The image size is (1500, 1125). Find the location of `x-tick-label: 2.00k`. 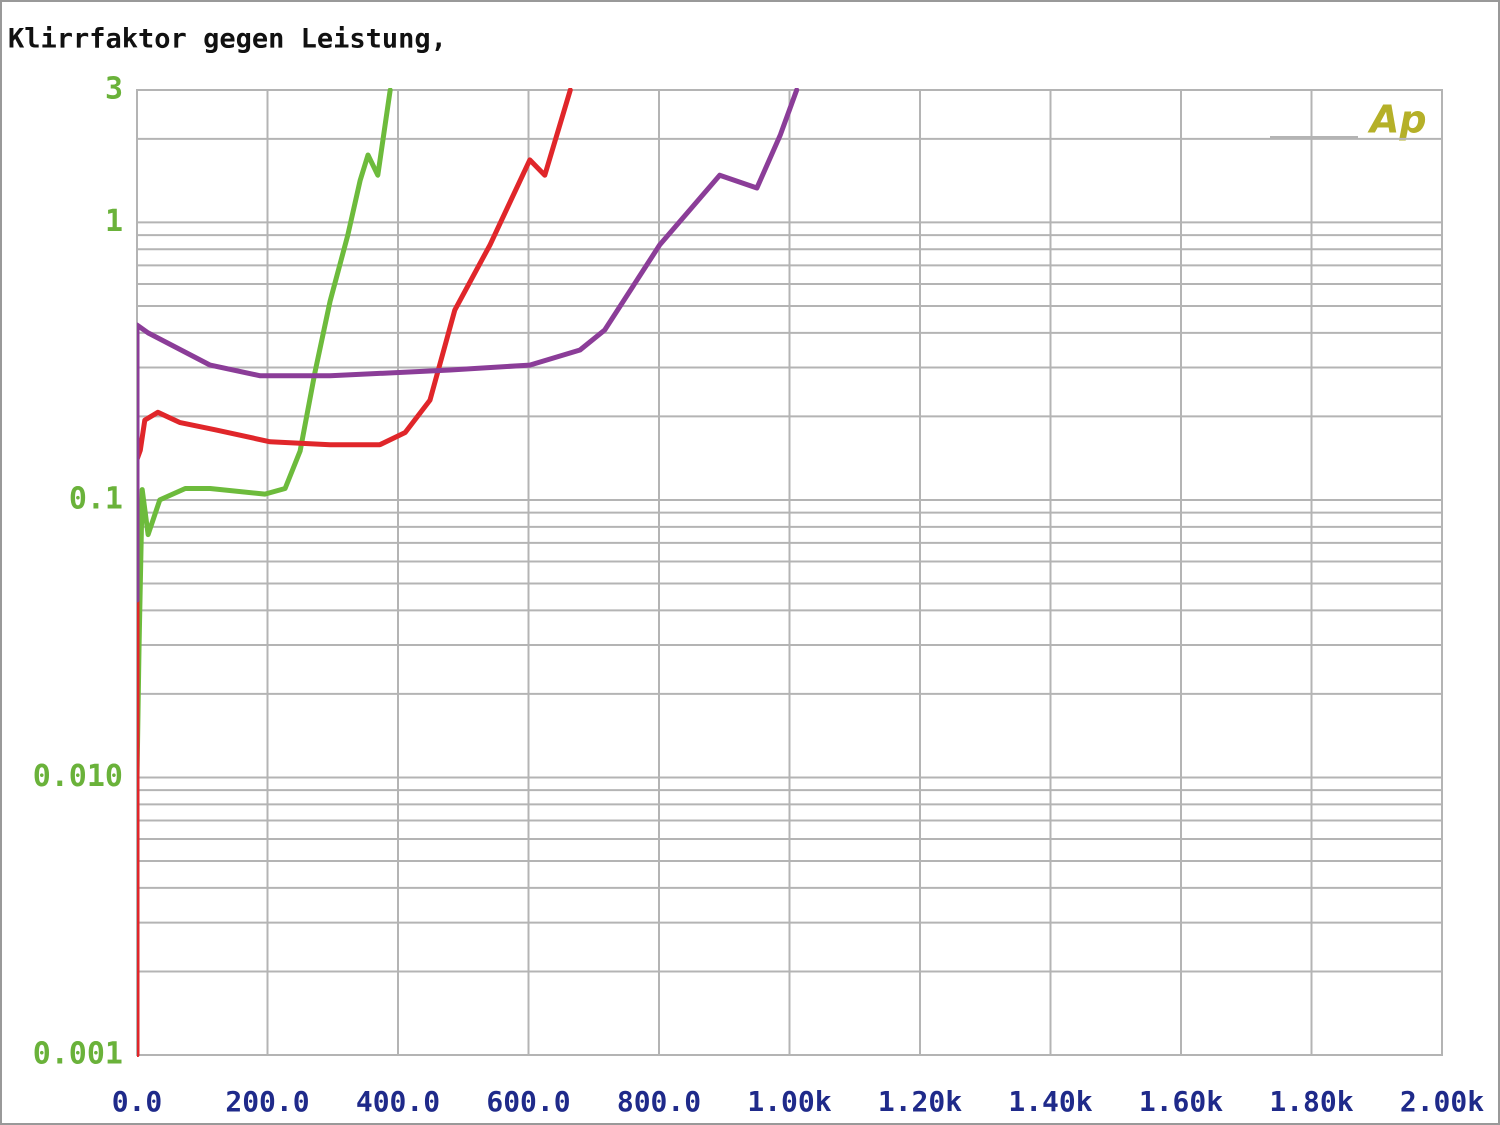

x-tick-label: 2.00k is located at coordinates (1442, 1101).